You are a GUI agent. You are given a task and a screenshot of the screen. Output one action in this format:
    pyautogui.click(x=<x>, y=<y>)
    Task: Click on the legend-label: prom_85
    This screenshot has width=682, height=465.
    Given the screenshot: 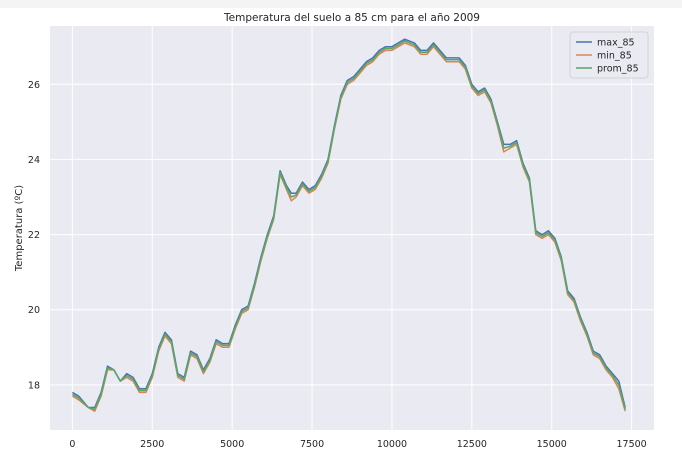 What is the action you would take?
    pyautogui.click(x=618, y=69)
    